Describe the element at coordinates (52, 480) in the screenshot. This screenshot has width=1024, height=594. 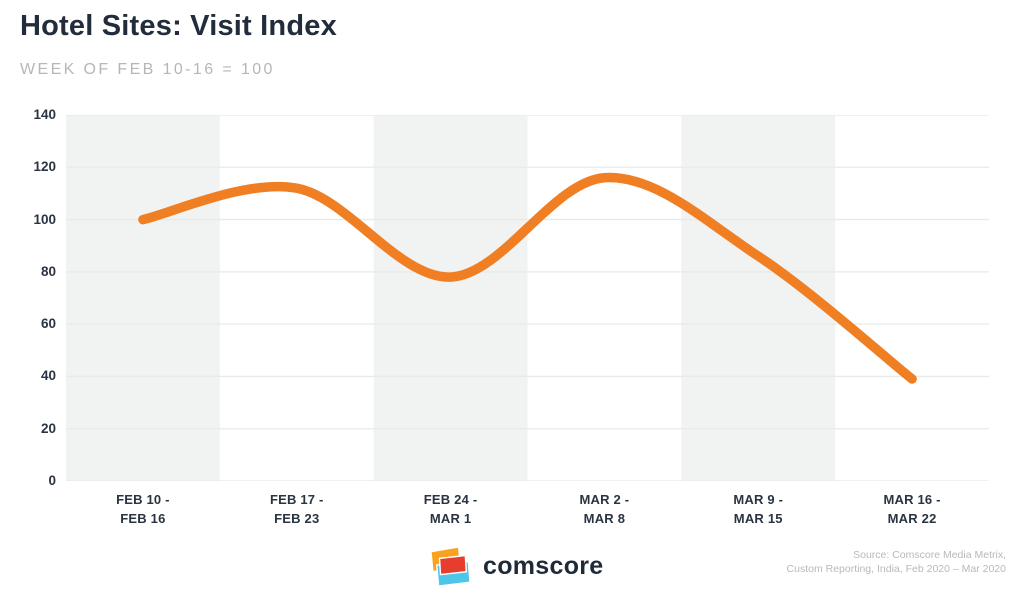
I see `y-tick-label: 0` at that location.